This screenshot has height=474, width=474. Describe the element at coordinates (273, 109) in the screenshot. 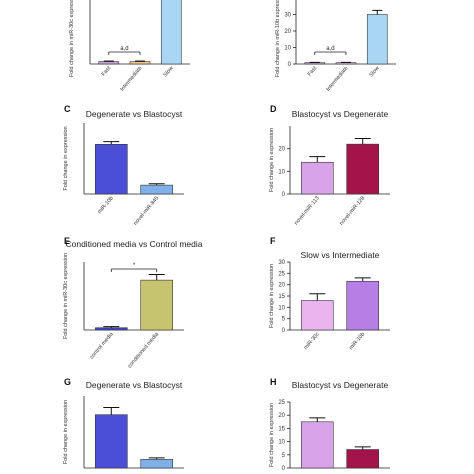

I see `panel-label: D` at that location.